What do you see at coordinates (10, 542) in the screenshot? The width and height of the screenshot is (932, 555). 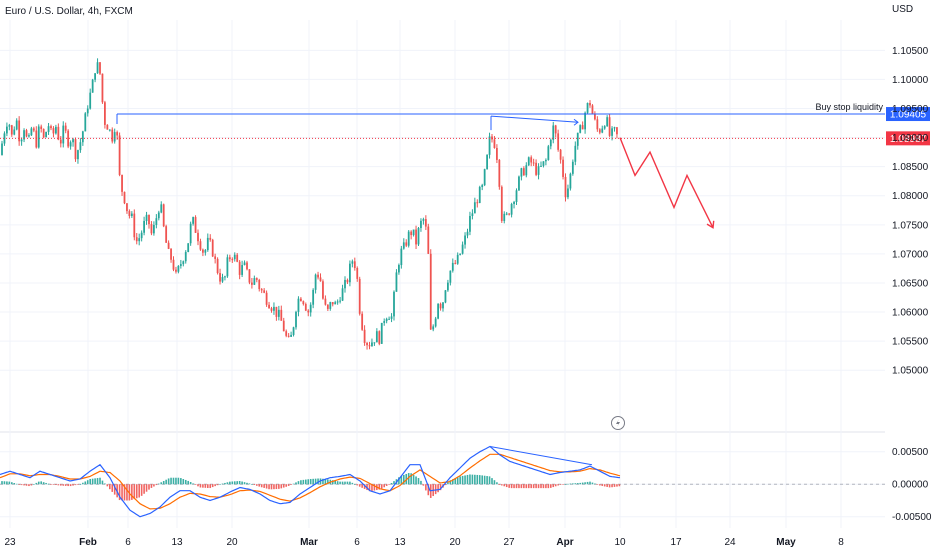 I see `x-tick-label: 23` at bounding box center [10, 542].